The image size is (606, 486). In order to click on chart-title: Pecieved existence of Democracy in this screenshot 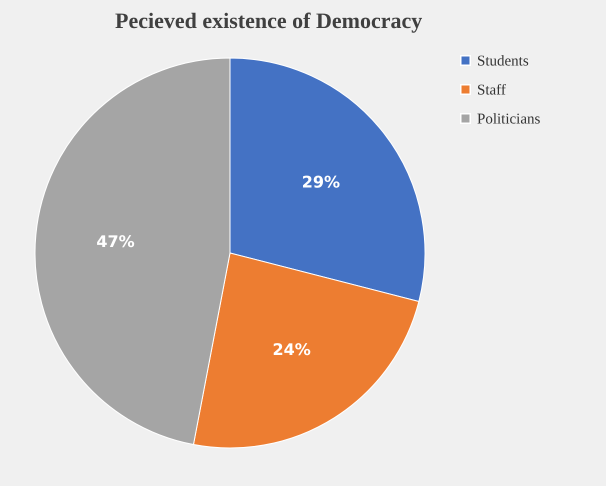, I will do `click(268, 20)`.